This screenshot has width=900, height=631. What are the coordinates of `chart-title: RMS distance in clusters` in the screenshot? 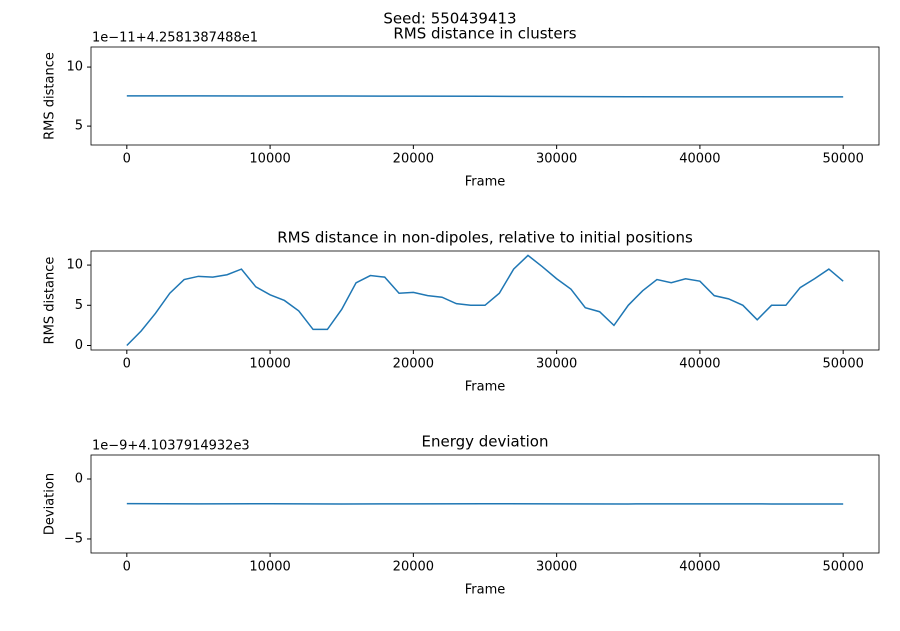 It's located at (484, 34).